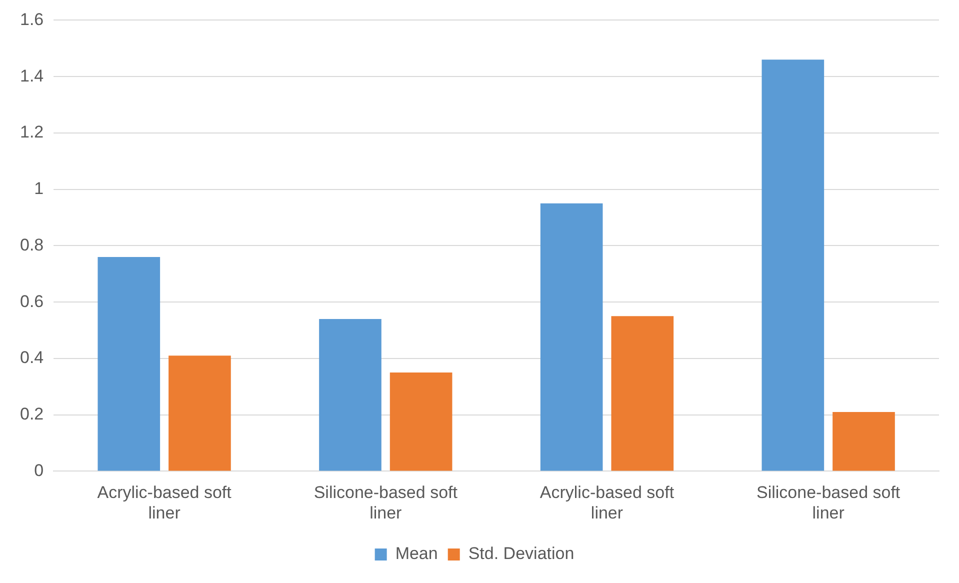 Image resolution: width=959 pixels, height=583 pixels. What do you see at coordinates (521, 554) in the screenshot?
I see `legend-label: Std. Deviation` at bounding box center [521, 554].